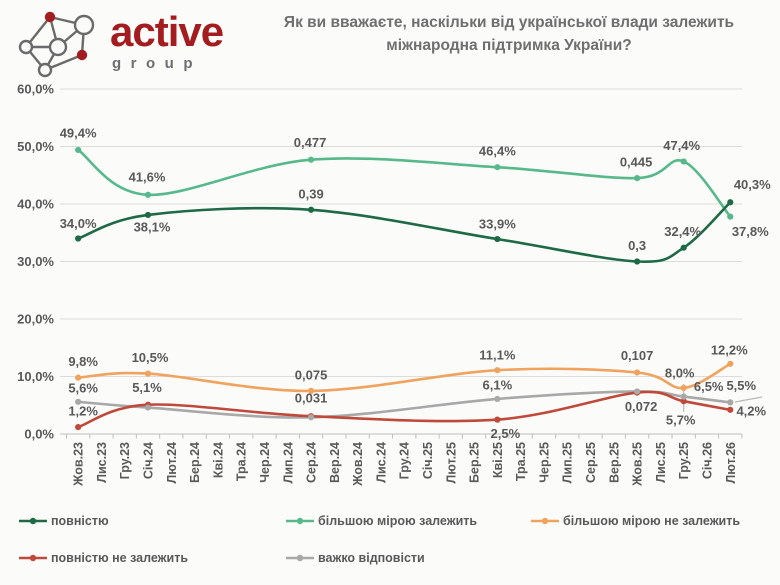 Image resolution: width=780 pixels, height=585 pixels. I want to click on x-axis-tick-label: Лют.24, so click(172, 463).